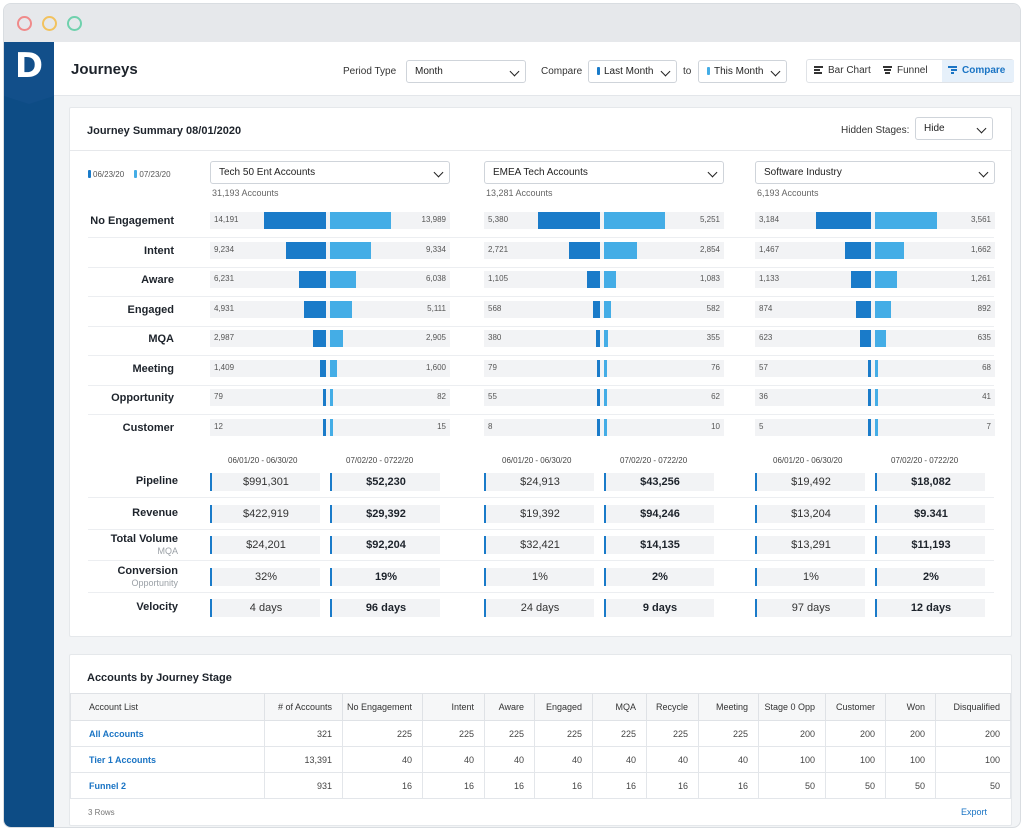  Describe the element at coordinates (509, 707) in the screenshot. I see `column-header: Aware` at that location.